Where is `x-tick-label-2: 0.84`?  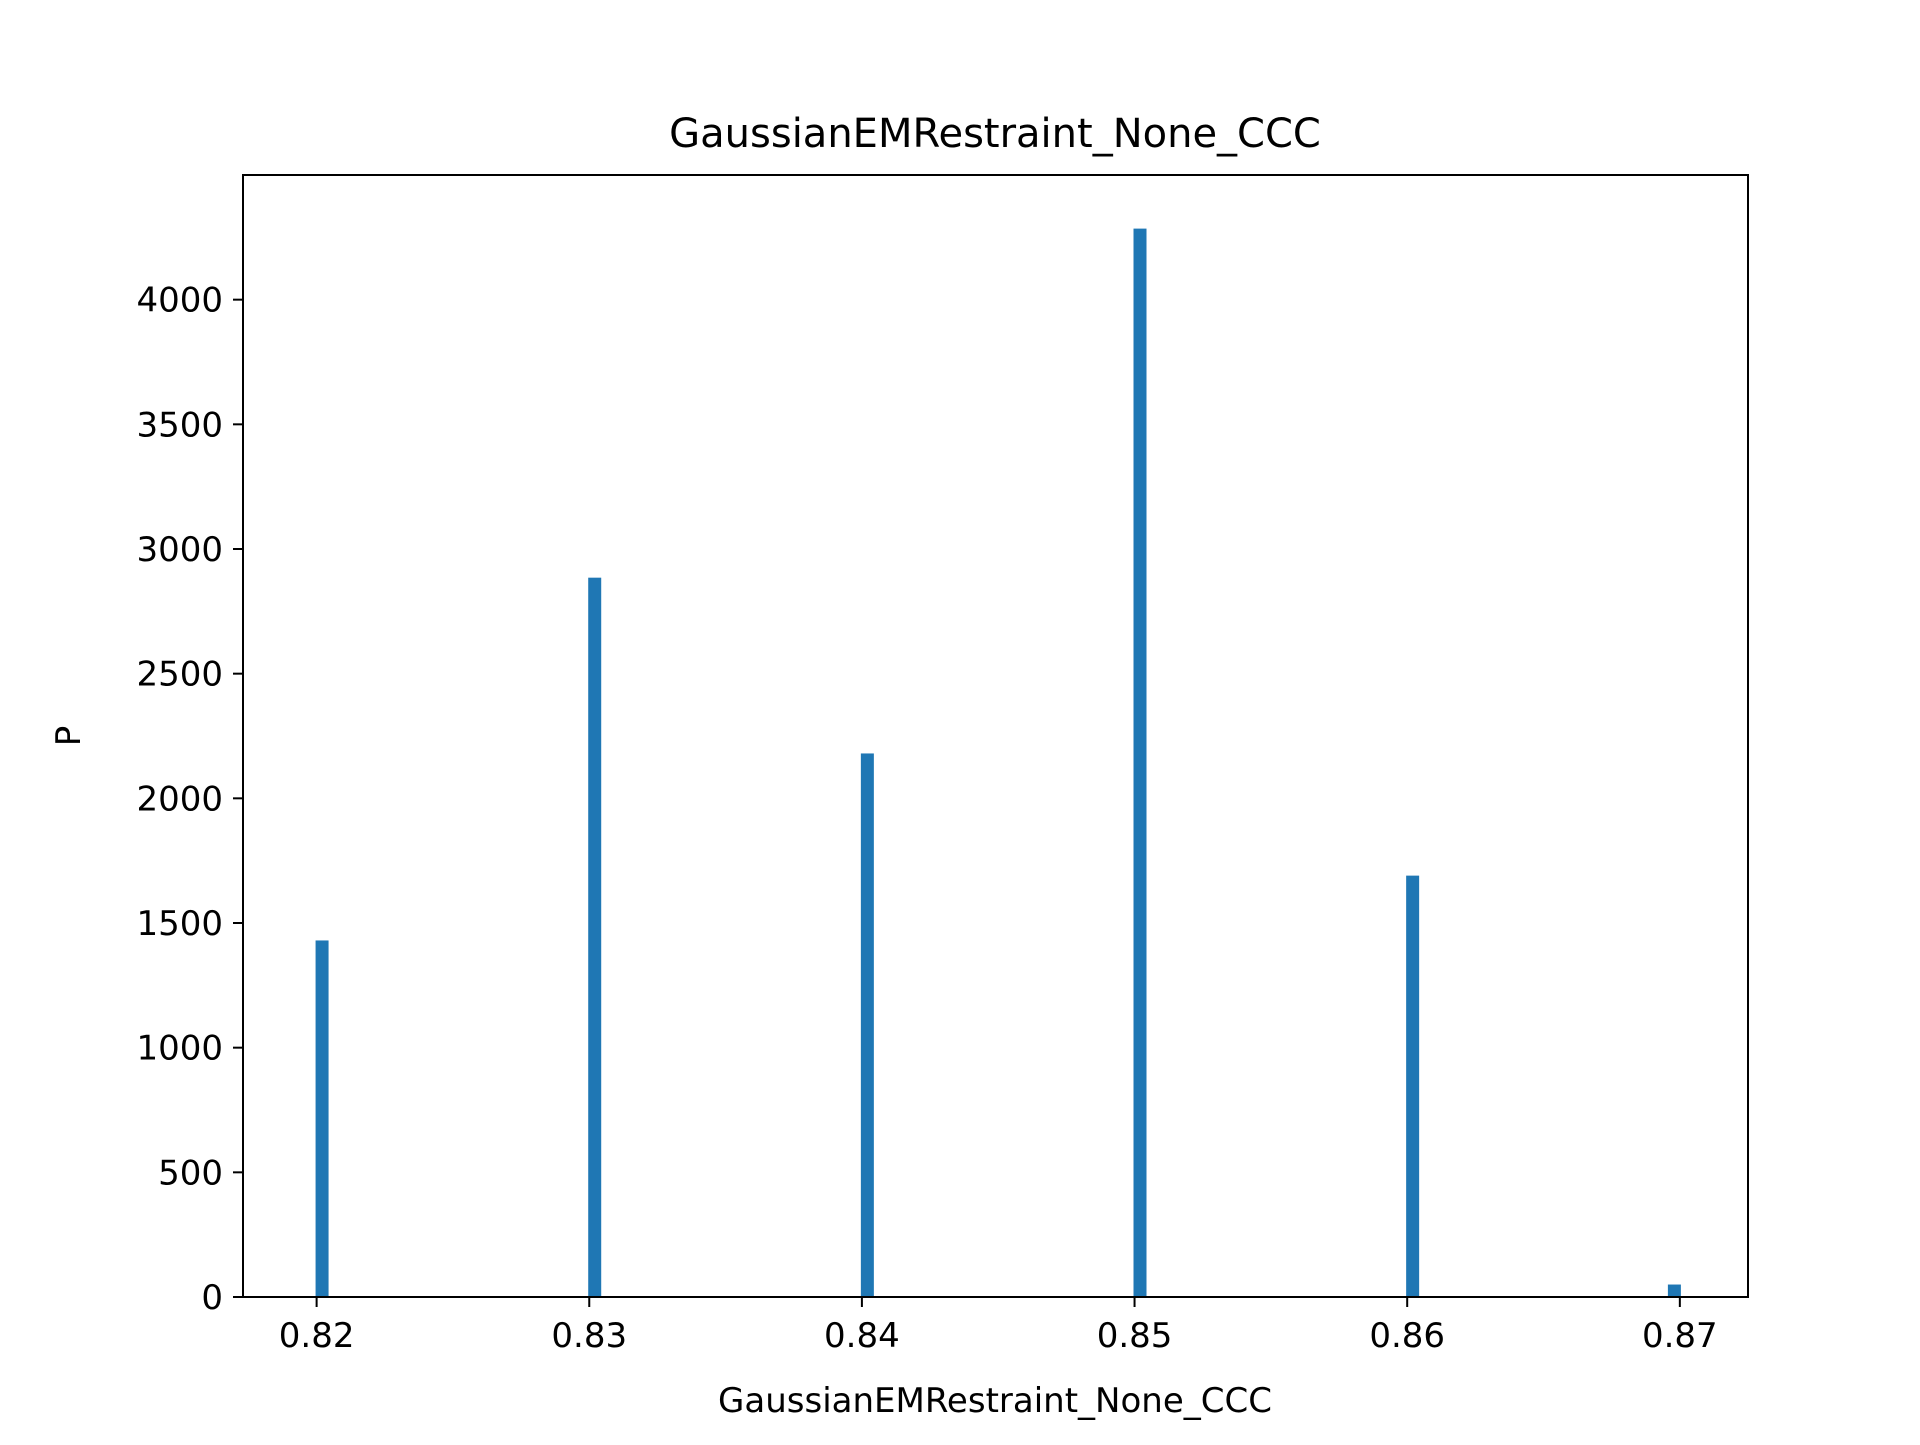
x-tick-label-2: 0.84 is located at coordinates (862, 1336).